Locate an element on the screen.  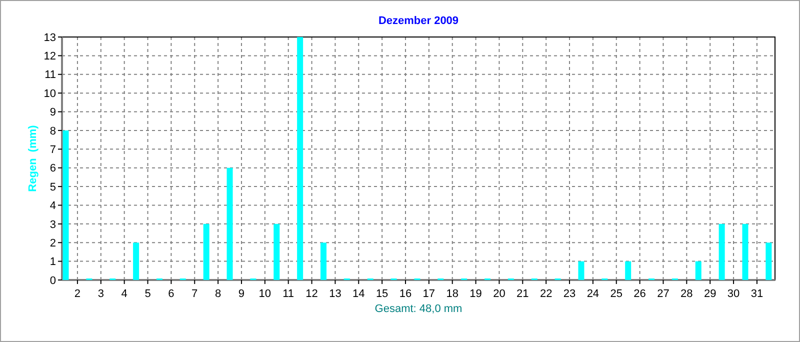
x-tick-label: 24 is located at coordinates (593, 294).